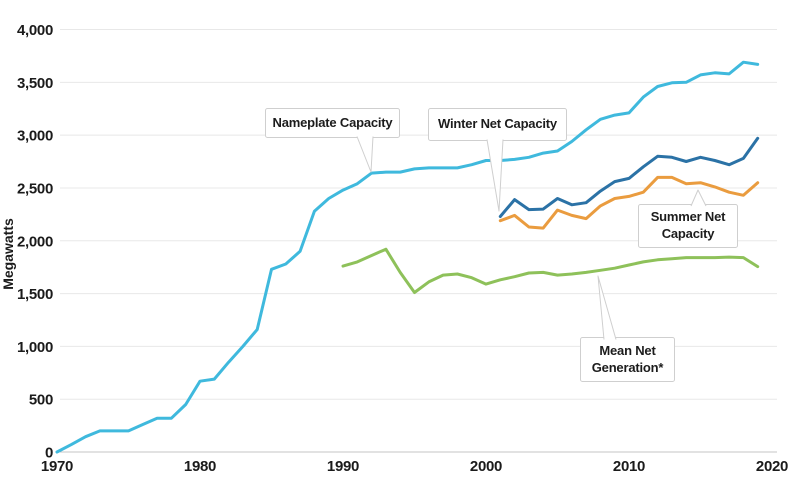 The height and width of the screenshot is (487, 800). What do you see at coordinates (365, 154) in the screenshot?
I see `nameplate-capacity-callout-box-pointer` at bounding box center [365, 154].